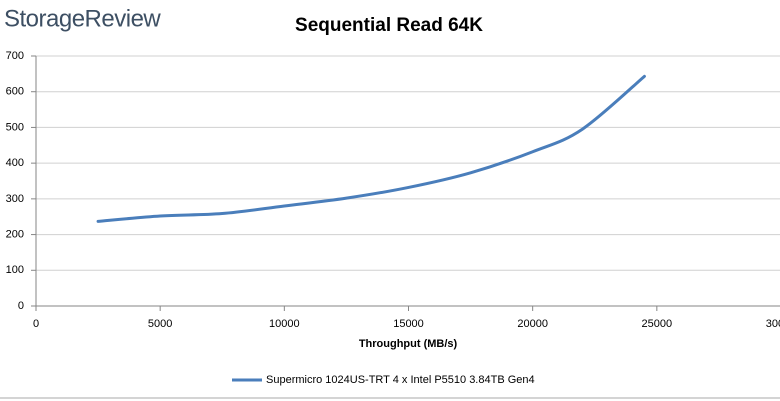 This screenshot has height=401, width=780. Describe the element at coordinates (389, 25) in the screenshot. I see `chart-title: Sequential Read 64K` at that location.